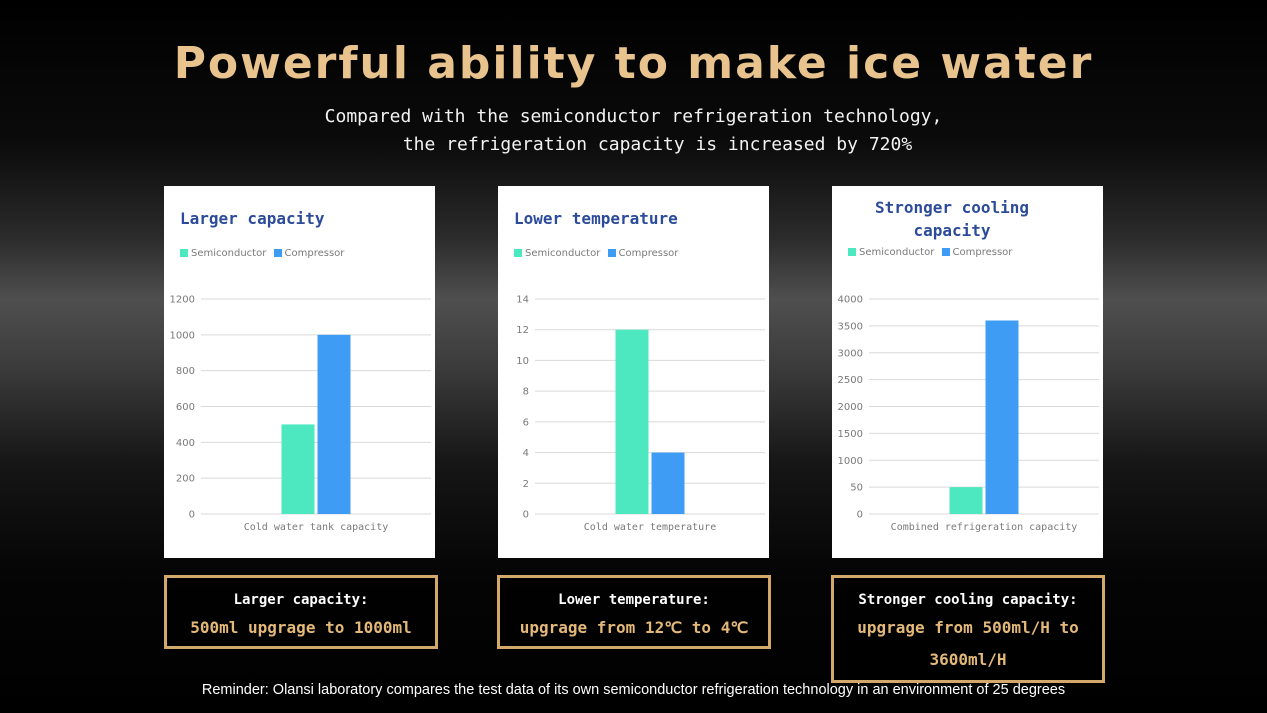 The image size is (1267, 713). Describe the element at coordinates (968, 643) in the screenshot. I see `summary-value: upgrage from 500ml/H to 3600ml/H` at that location.